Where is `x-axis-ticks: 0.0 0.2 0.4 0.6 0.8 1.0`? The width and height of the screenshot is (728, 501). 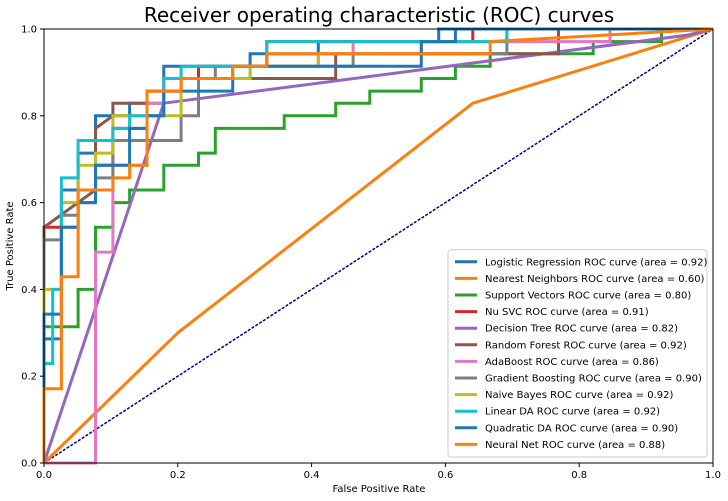
x-axis-ticks: 0.0 0.2 0.4 0.6 0.8 1.0 is located at coordinates (378, 472).